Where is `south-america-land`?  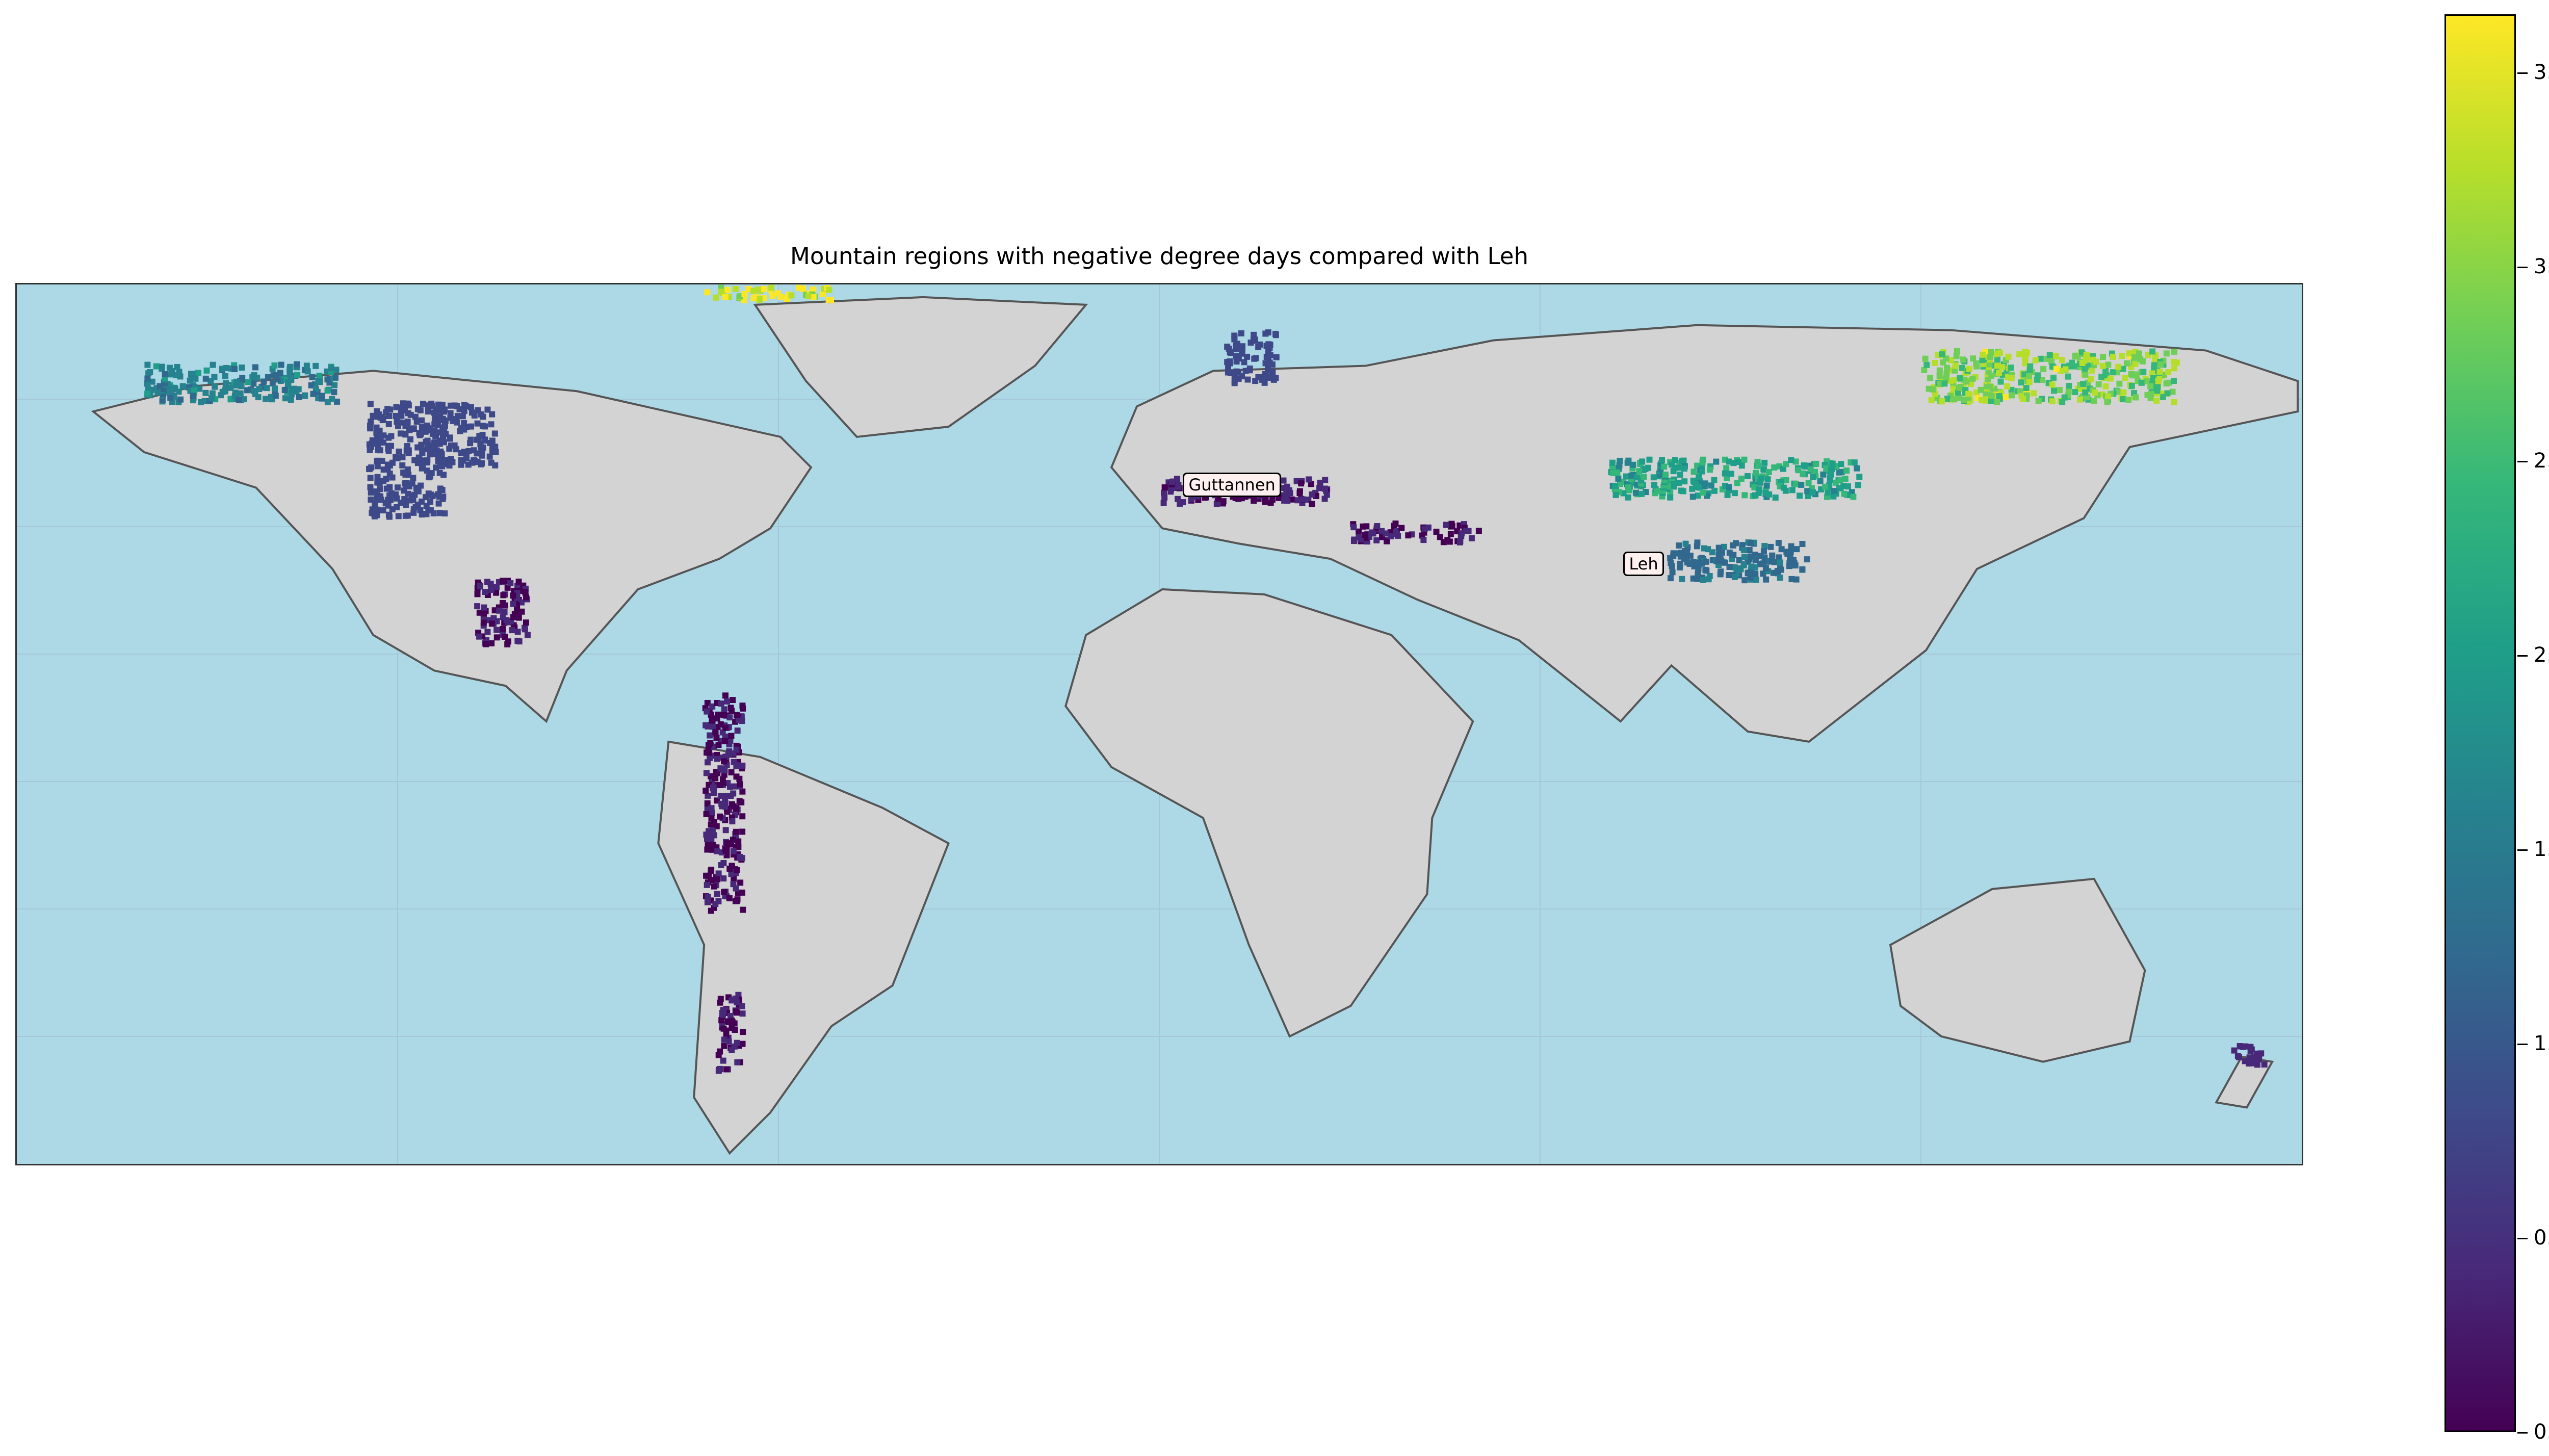
south-america-land is located at coordinates (803, 947).